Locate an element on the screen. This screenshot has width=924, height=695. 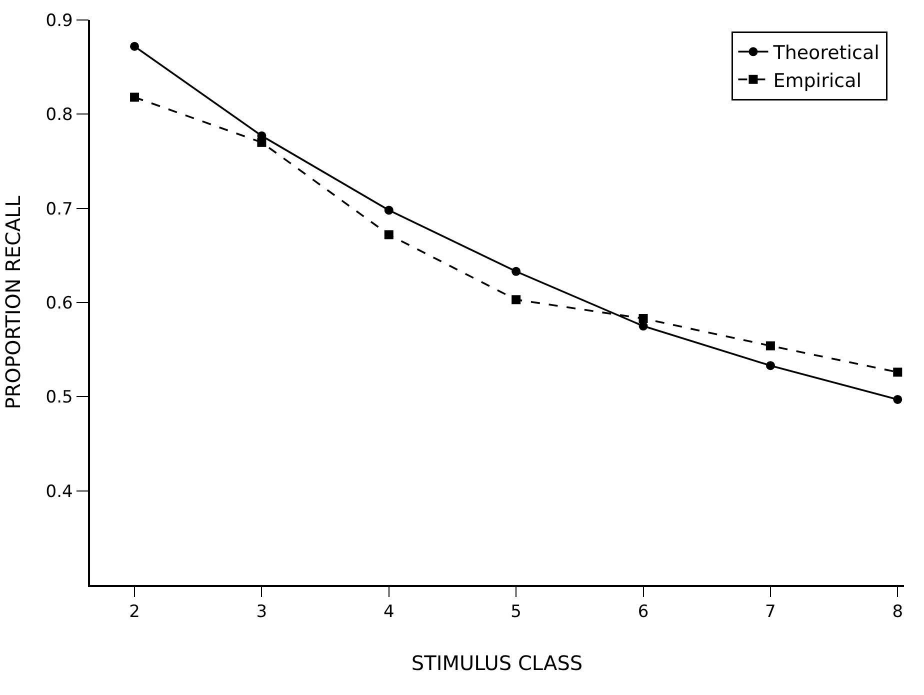
x-tick-label: 2 is located at coordinates (134, 612).